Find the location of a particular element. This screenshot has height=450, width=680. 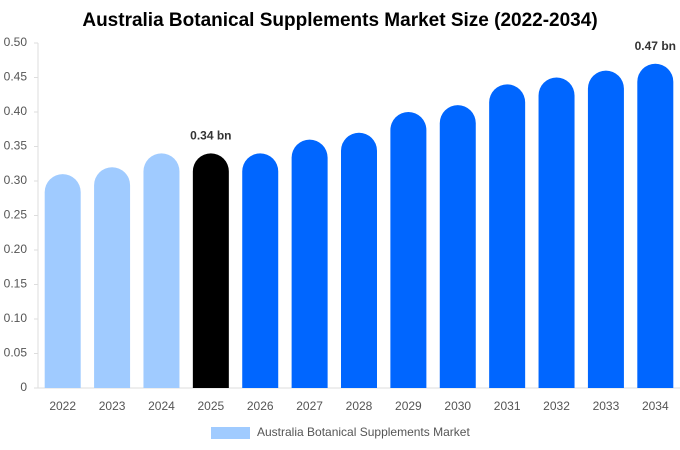

y-tick-label: 0.50 is located at coordinates (16, 42).